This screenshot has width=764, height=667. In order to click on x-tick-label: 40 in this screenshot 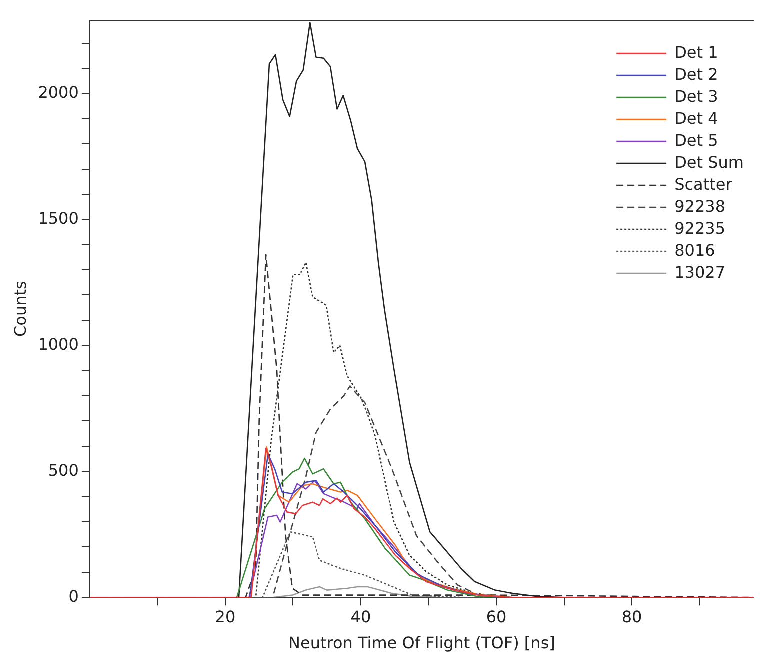, I will do `click(361, 616)`.